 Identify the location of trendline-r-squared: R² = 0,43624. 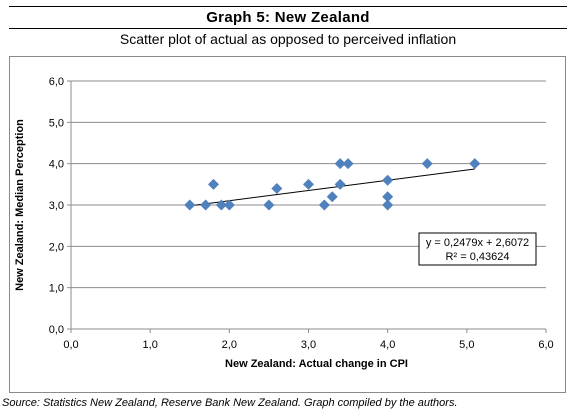
(478, 257).